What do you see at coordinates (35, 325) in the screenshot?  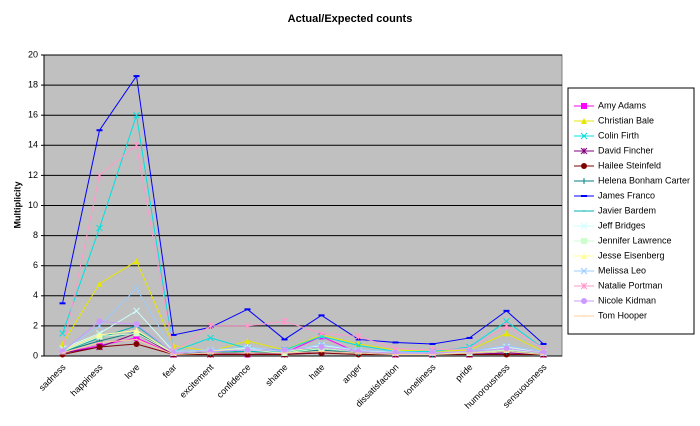 I see `y-tick-label: 2` at bounding box center [35, 325].